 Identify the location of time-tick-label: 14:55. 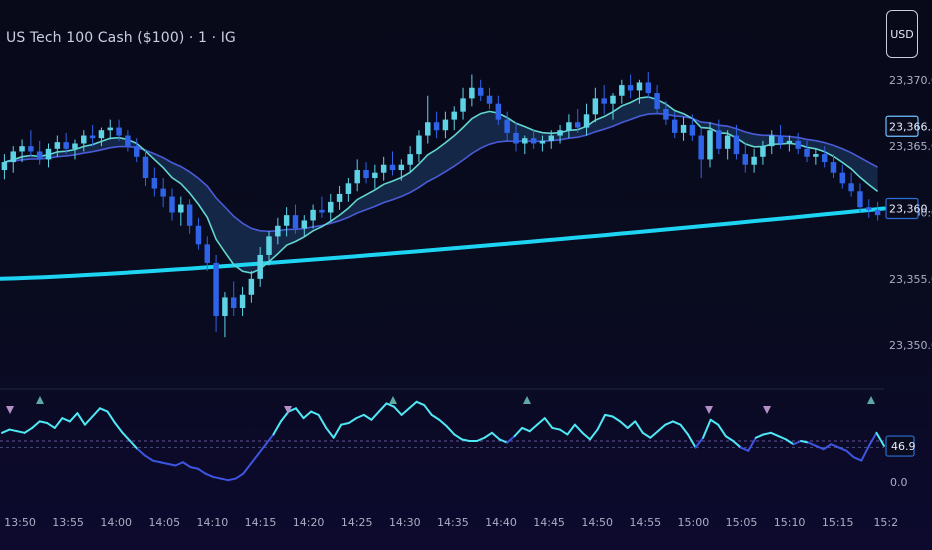
(645, 522).